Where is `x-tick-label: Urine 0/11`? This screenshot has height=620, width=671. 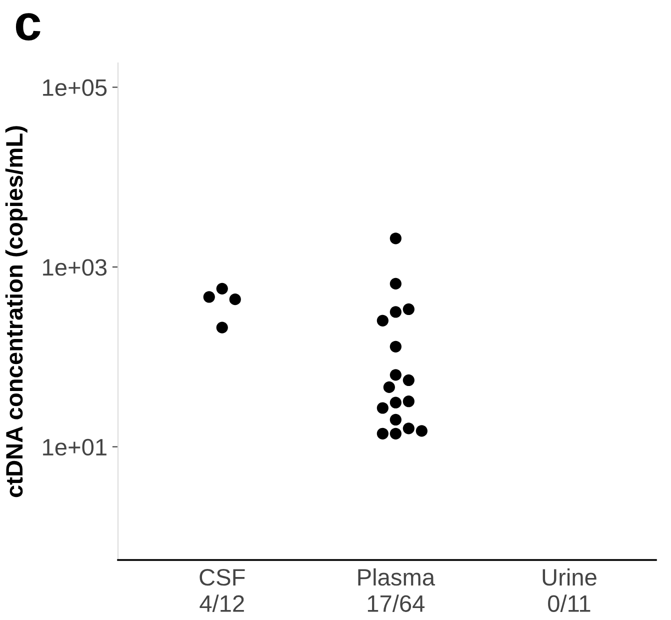 x-tick-label: Urine 0/11 is located at coordinates (569, 590).